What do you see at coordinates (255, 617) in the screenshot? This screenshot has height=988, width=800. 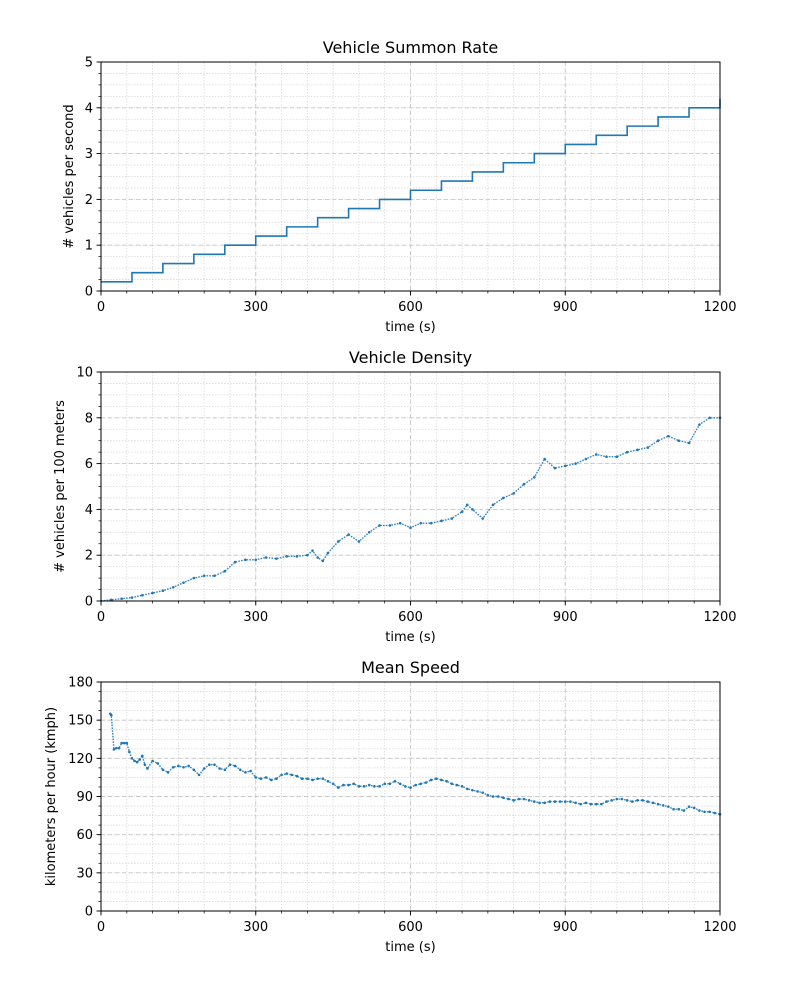 I see `x-tick-label: 300` at bounding box center [255, 617].